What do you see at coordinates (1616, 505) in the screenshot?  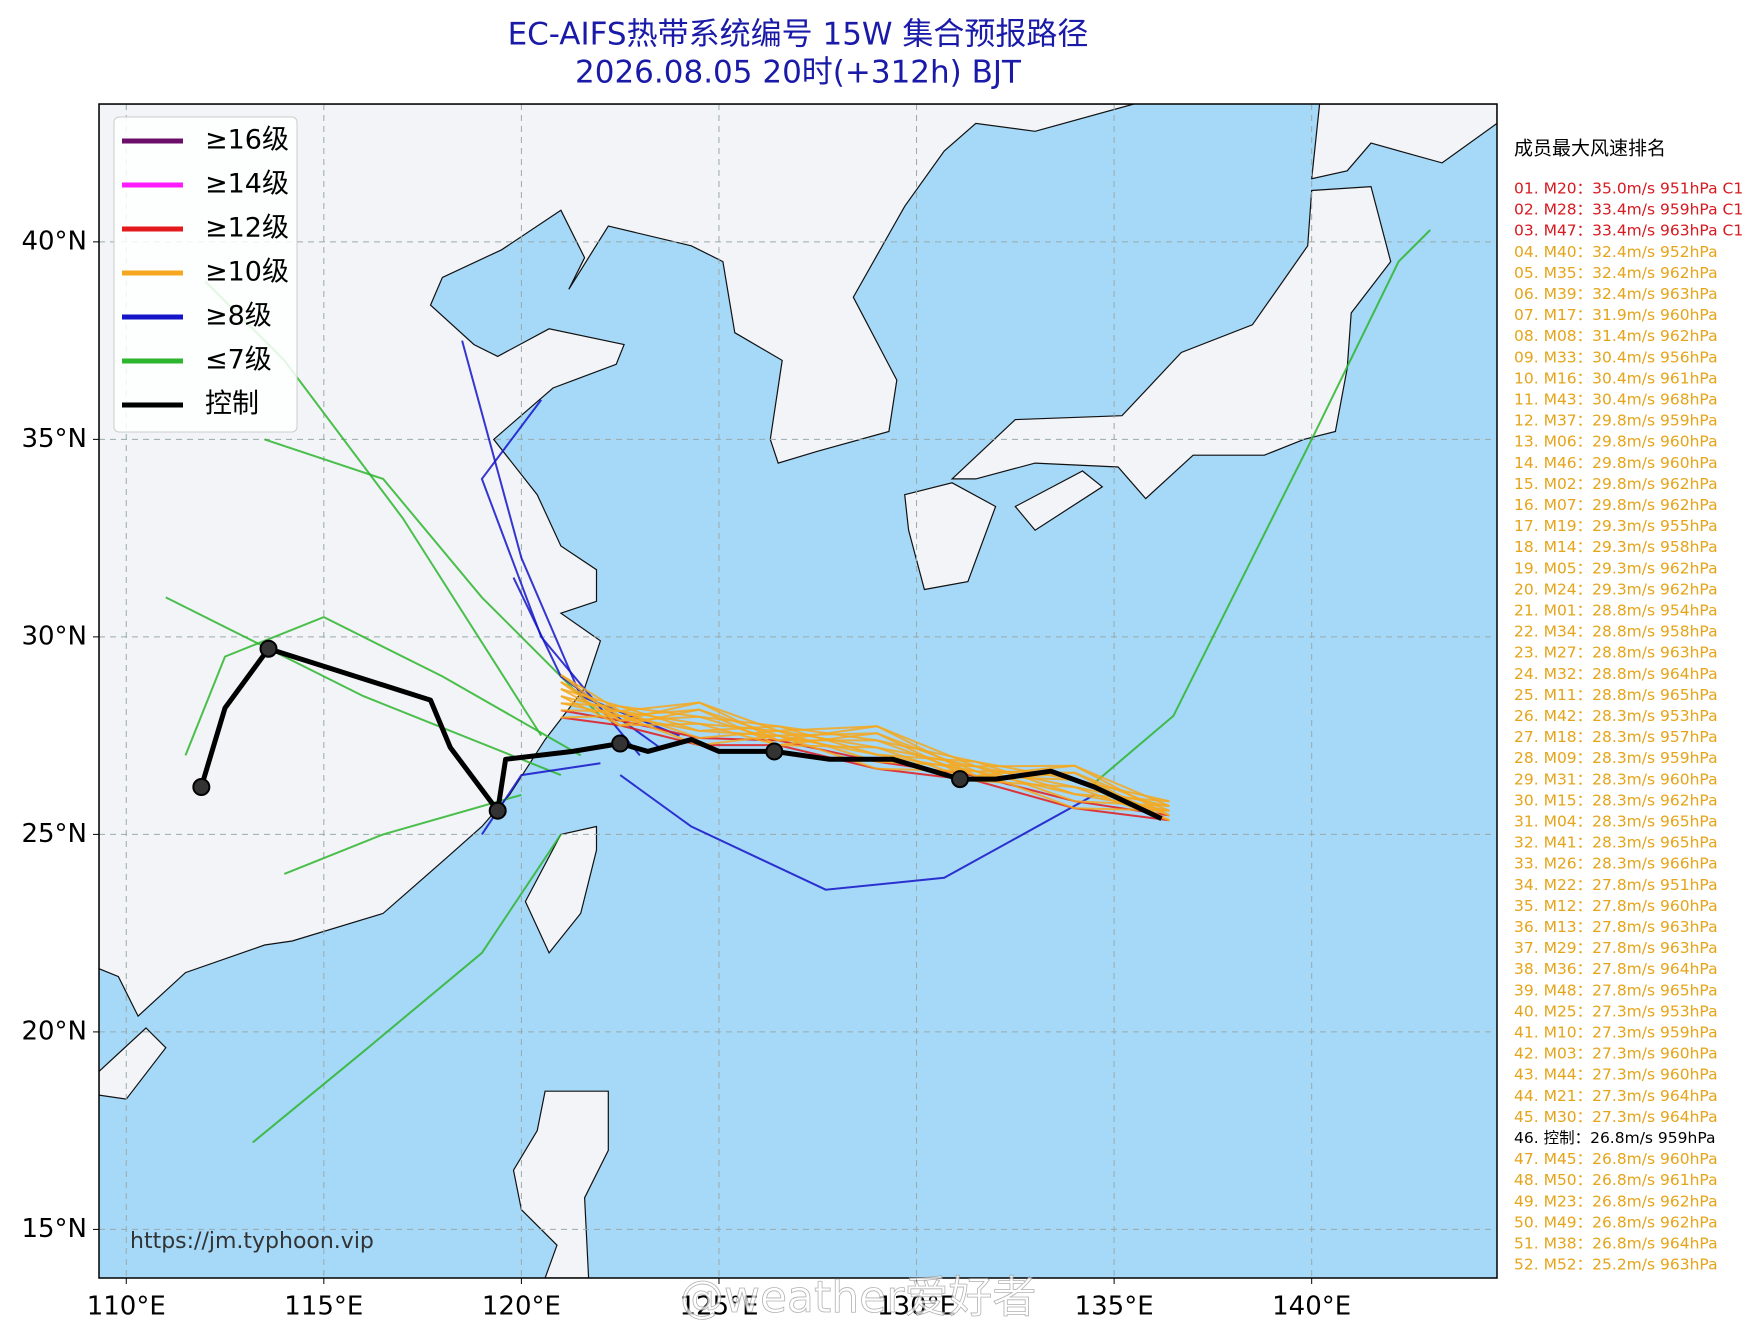 I see `ranking-item: 16. M07：29.8m/s 962hPa` at bounding box center [1616, 505].